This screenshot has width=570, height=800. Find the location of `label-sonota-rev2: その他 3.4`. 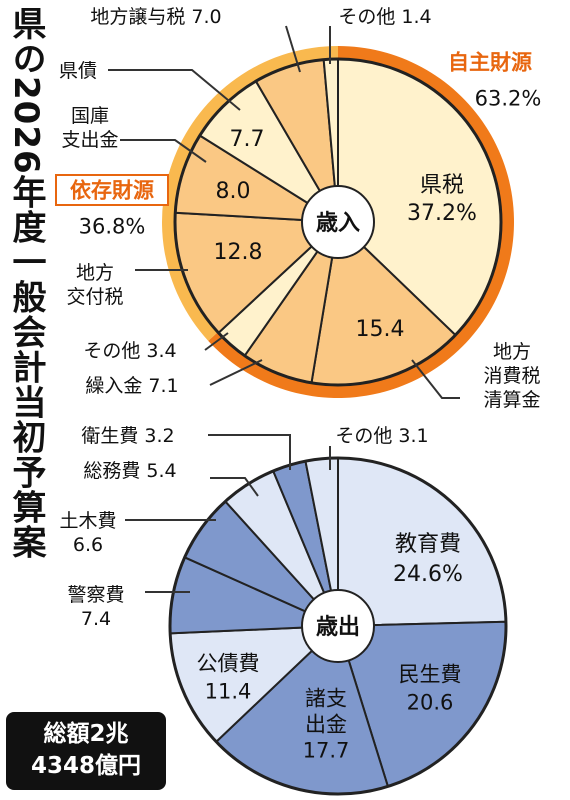

label-sonota-rev2: その他 3.4 is located at coordinates (129, 351).